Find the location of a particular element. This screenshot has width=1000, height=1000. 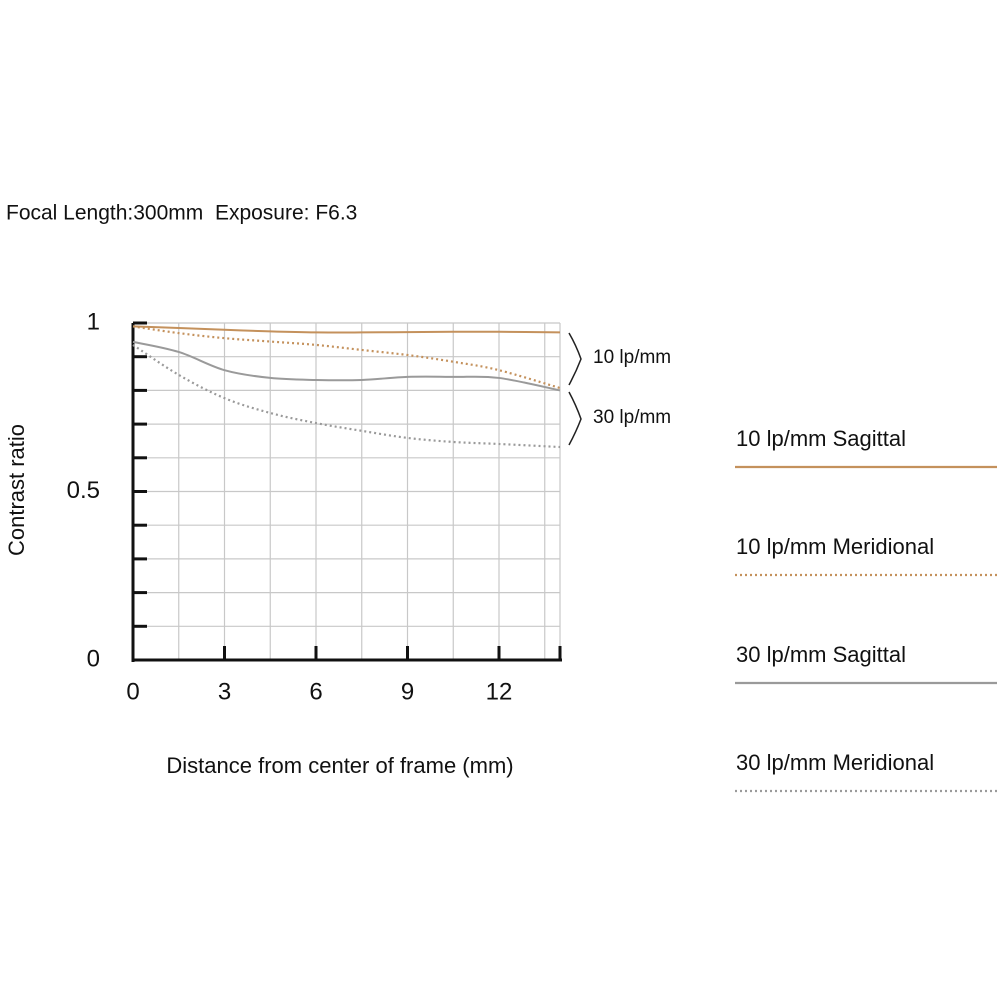

y-tick-label: 0 is located at coordinates (93, 658).